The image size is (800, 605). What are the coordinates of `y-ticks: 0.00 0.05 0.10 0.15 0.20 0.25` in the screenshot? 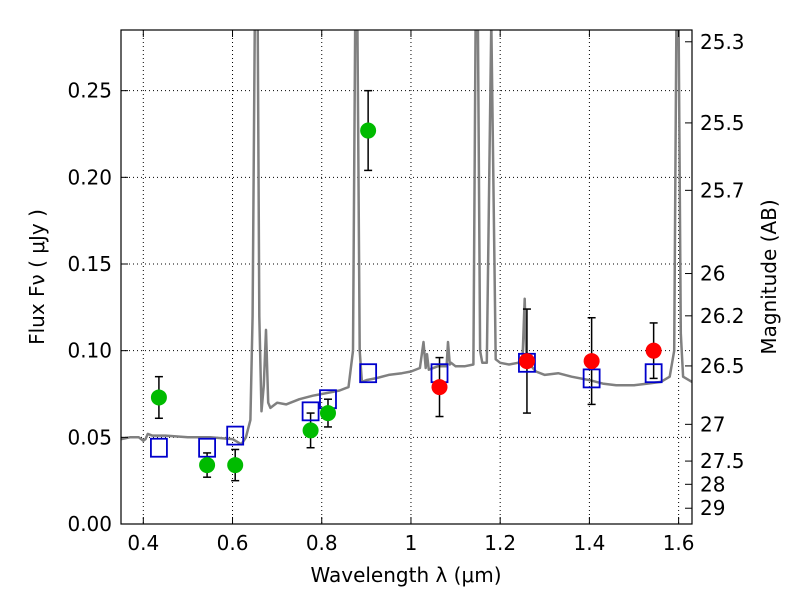 It's located at (97, 307).